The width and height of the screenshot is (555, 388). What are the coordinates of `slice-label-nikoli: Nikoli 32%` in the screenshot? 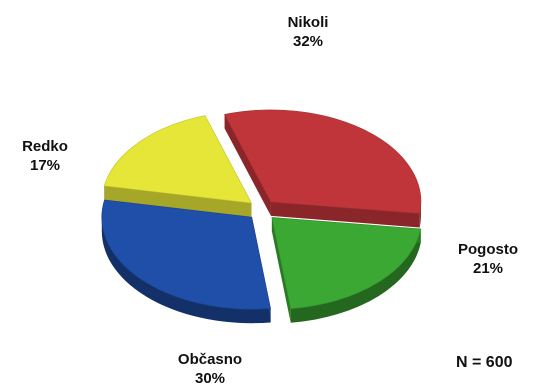 It's located at (308, 32).